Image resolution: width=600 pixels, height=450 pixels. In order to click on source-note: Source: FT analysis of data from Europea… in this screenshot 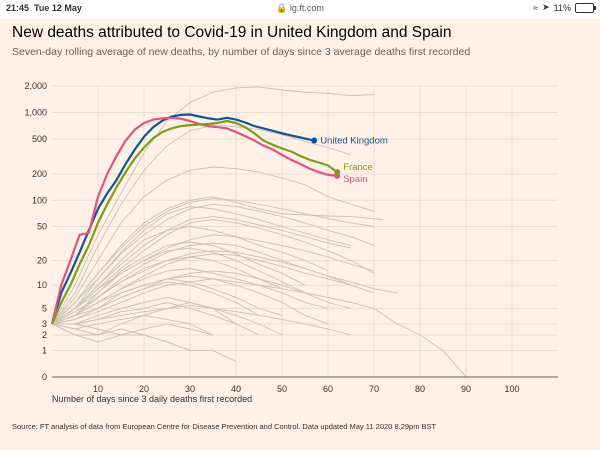, I will do `click(224, 426)`.